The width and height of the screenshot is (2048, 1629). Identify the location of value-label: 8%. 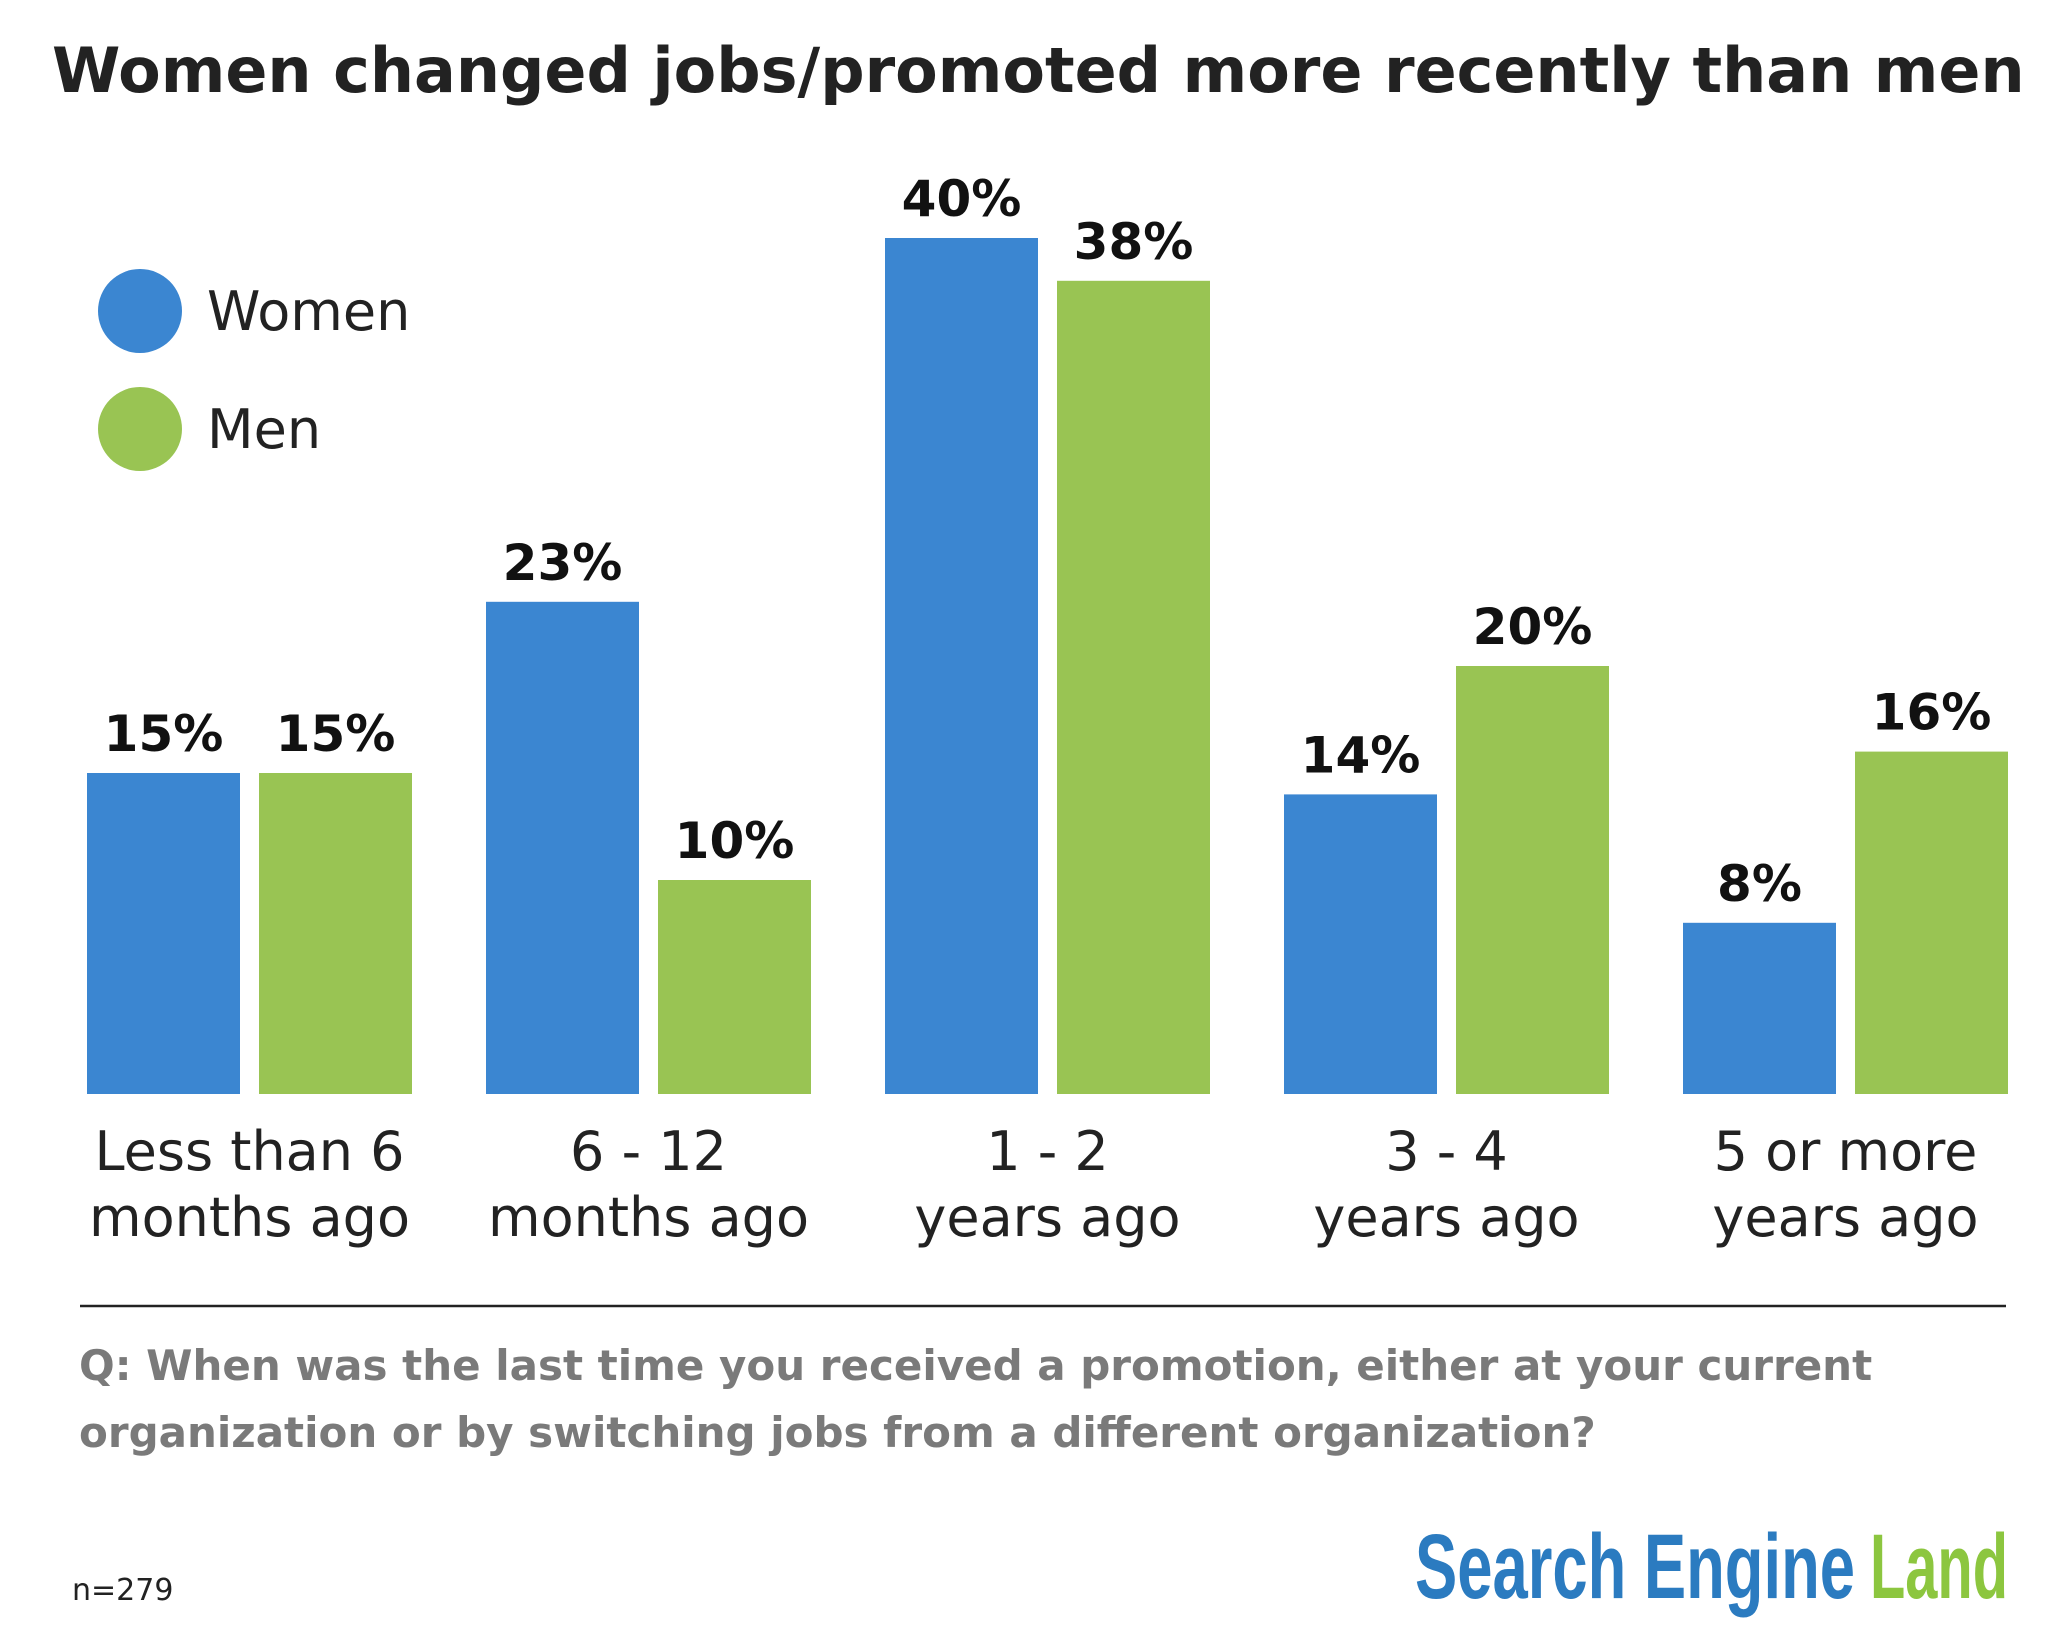
(1759, 884).